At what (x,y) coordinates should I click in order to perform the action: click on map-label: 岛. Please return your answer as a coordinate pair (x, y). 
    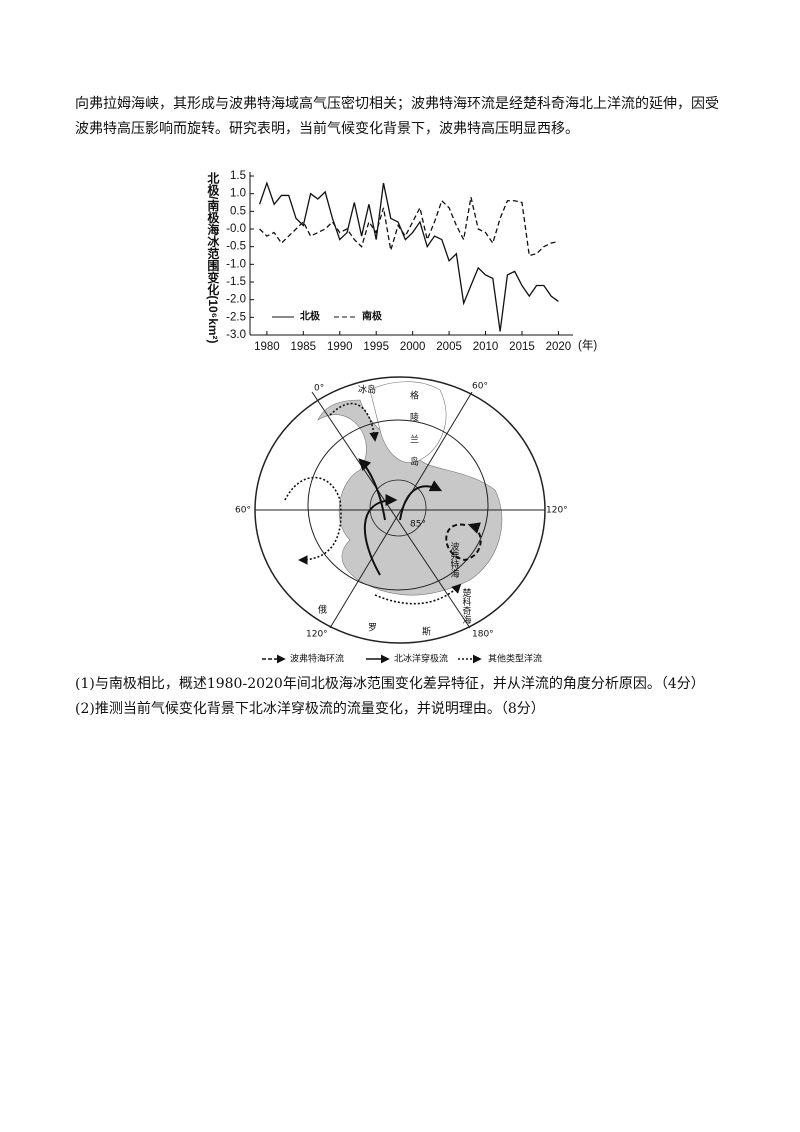
    Looking at the image, I should click on (414, 462).